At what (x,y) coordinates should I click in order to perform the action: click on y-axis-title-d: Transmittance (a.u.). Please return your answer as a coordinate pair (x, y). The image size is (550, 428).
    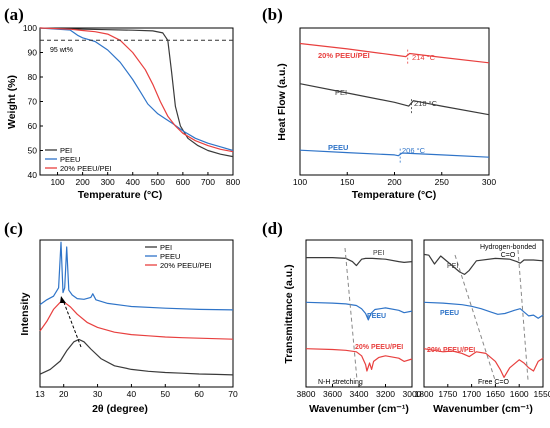
    Looking at the image, I should click on (289, 313).